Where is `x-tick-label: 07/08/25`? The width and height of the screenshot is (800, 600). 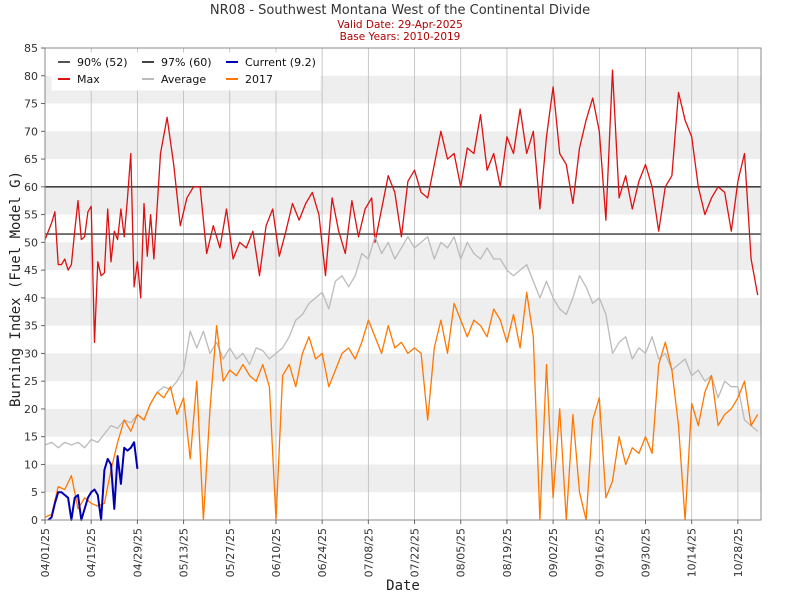 x-tick-label: 07/08/25 is located at coordinates (368, 552).